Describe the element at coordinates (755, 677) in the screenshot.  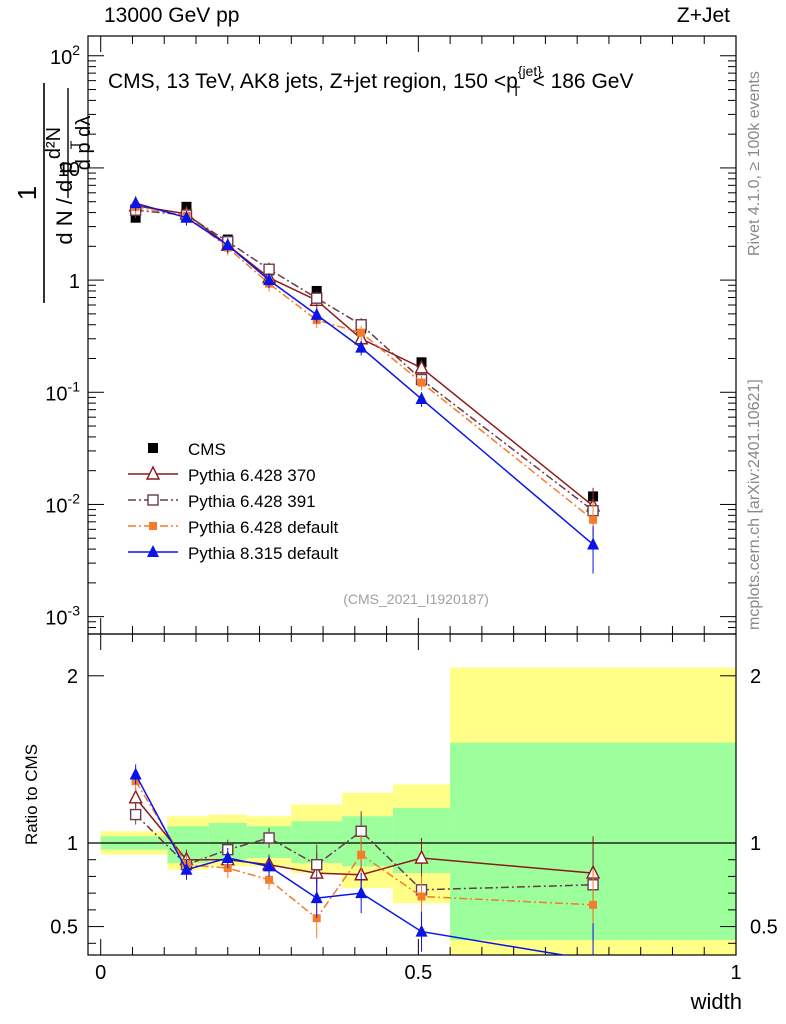
I see `ratio-ytick-right-2: 2` at that location.